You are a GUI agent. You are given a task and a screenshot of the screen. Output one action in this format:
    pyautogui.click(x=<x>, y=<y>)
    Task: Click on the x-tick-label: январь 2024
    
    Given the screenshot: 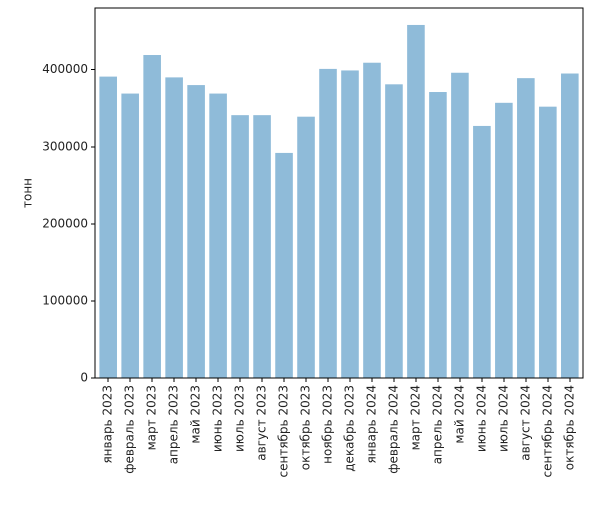 What is the action you would take?
    pyautogui.click(x=371, y=424)
    